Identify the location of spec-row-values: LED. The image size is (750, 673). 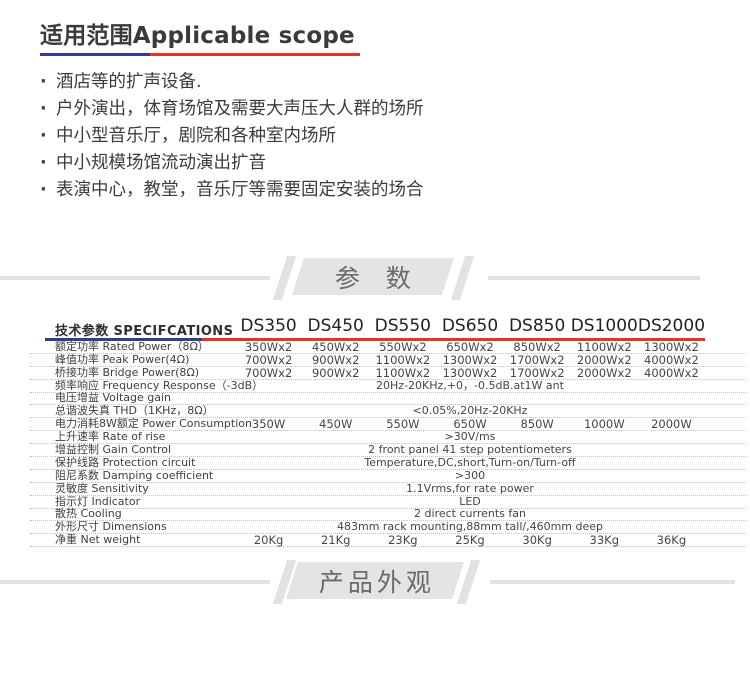
(470, 501).